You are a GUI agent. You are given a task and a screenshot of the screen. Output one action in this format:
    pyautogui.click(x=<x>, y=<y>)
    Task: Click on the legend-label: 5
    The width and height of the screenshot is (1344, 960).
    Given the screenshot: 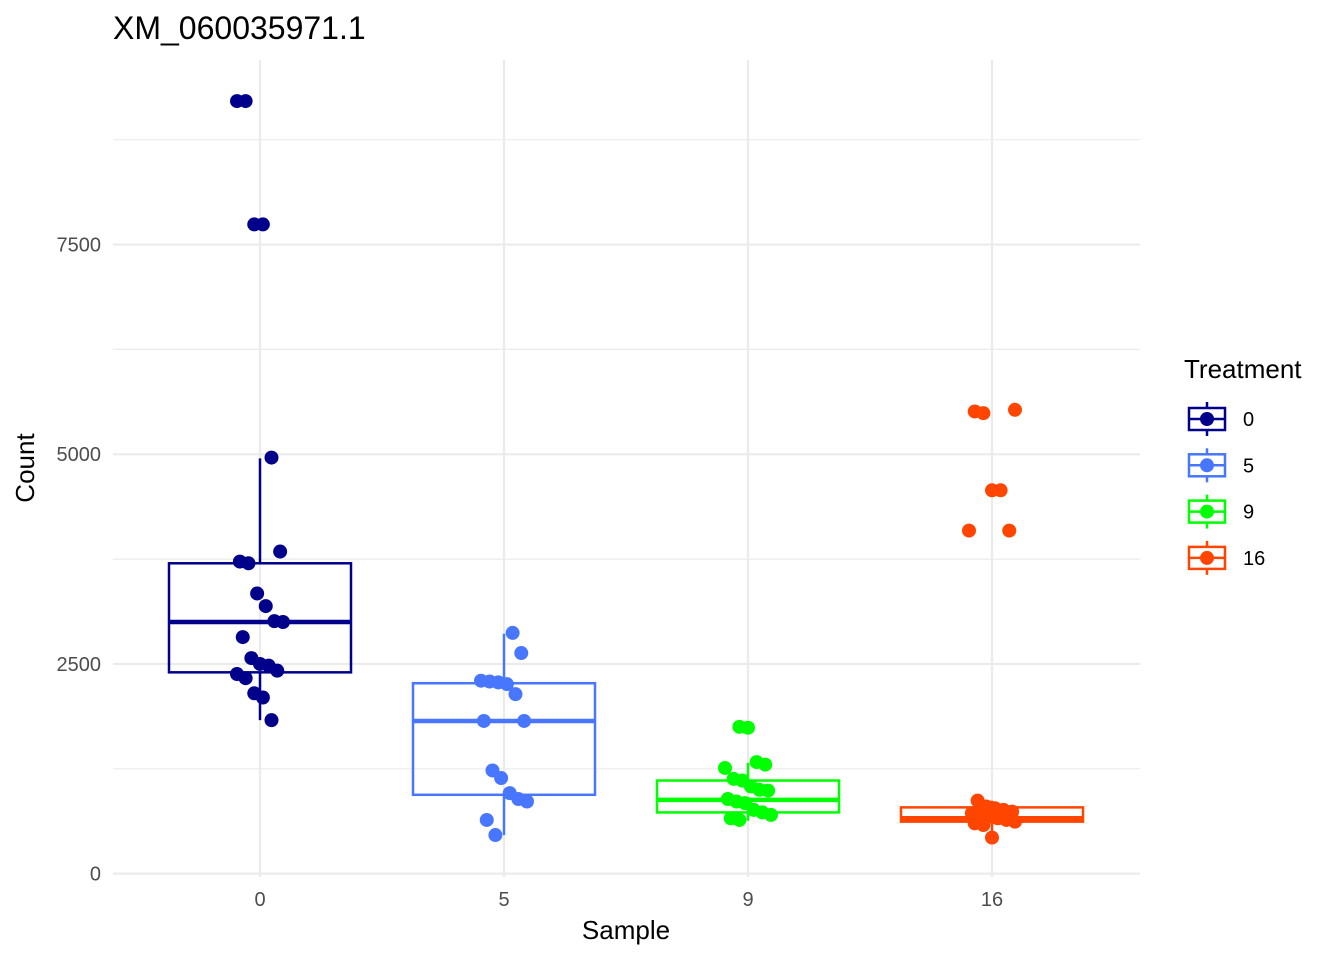 What is the action you would take?
    pyautogui.click(x=1248, y=466)
    